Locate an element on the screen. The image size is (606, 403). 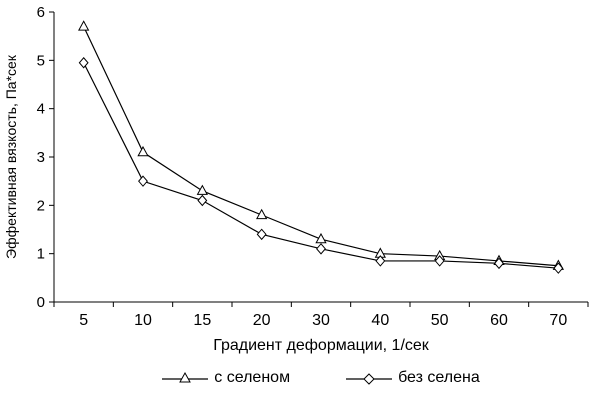
x-tick-label: 20 is located at coordinates (262, 320).